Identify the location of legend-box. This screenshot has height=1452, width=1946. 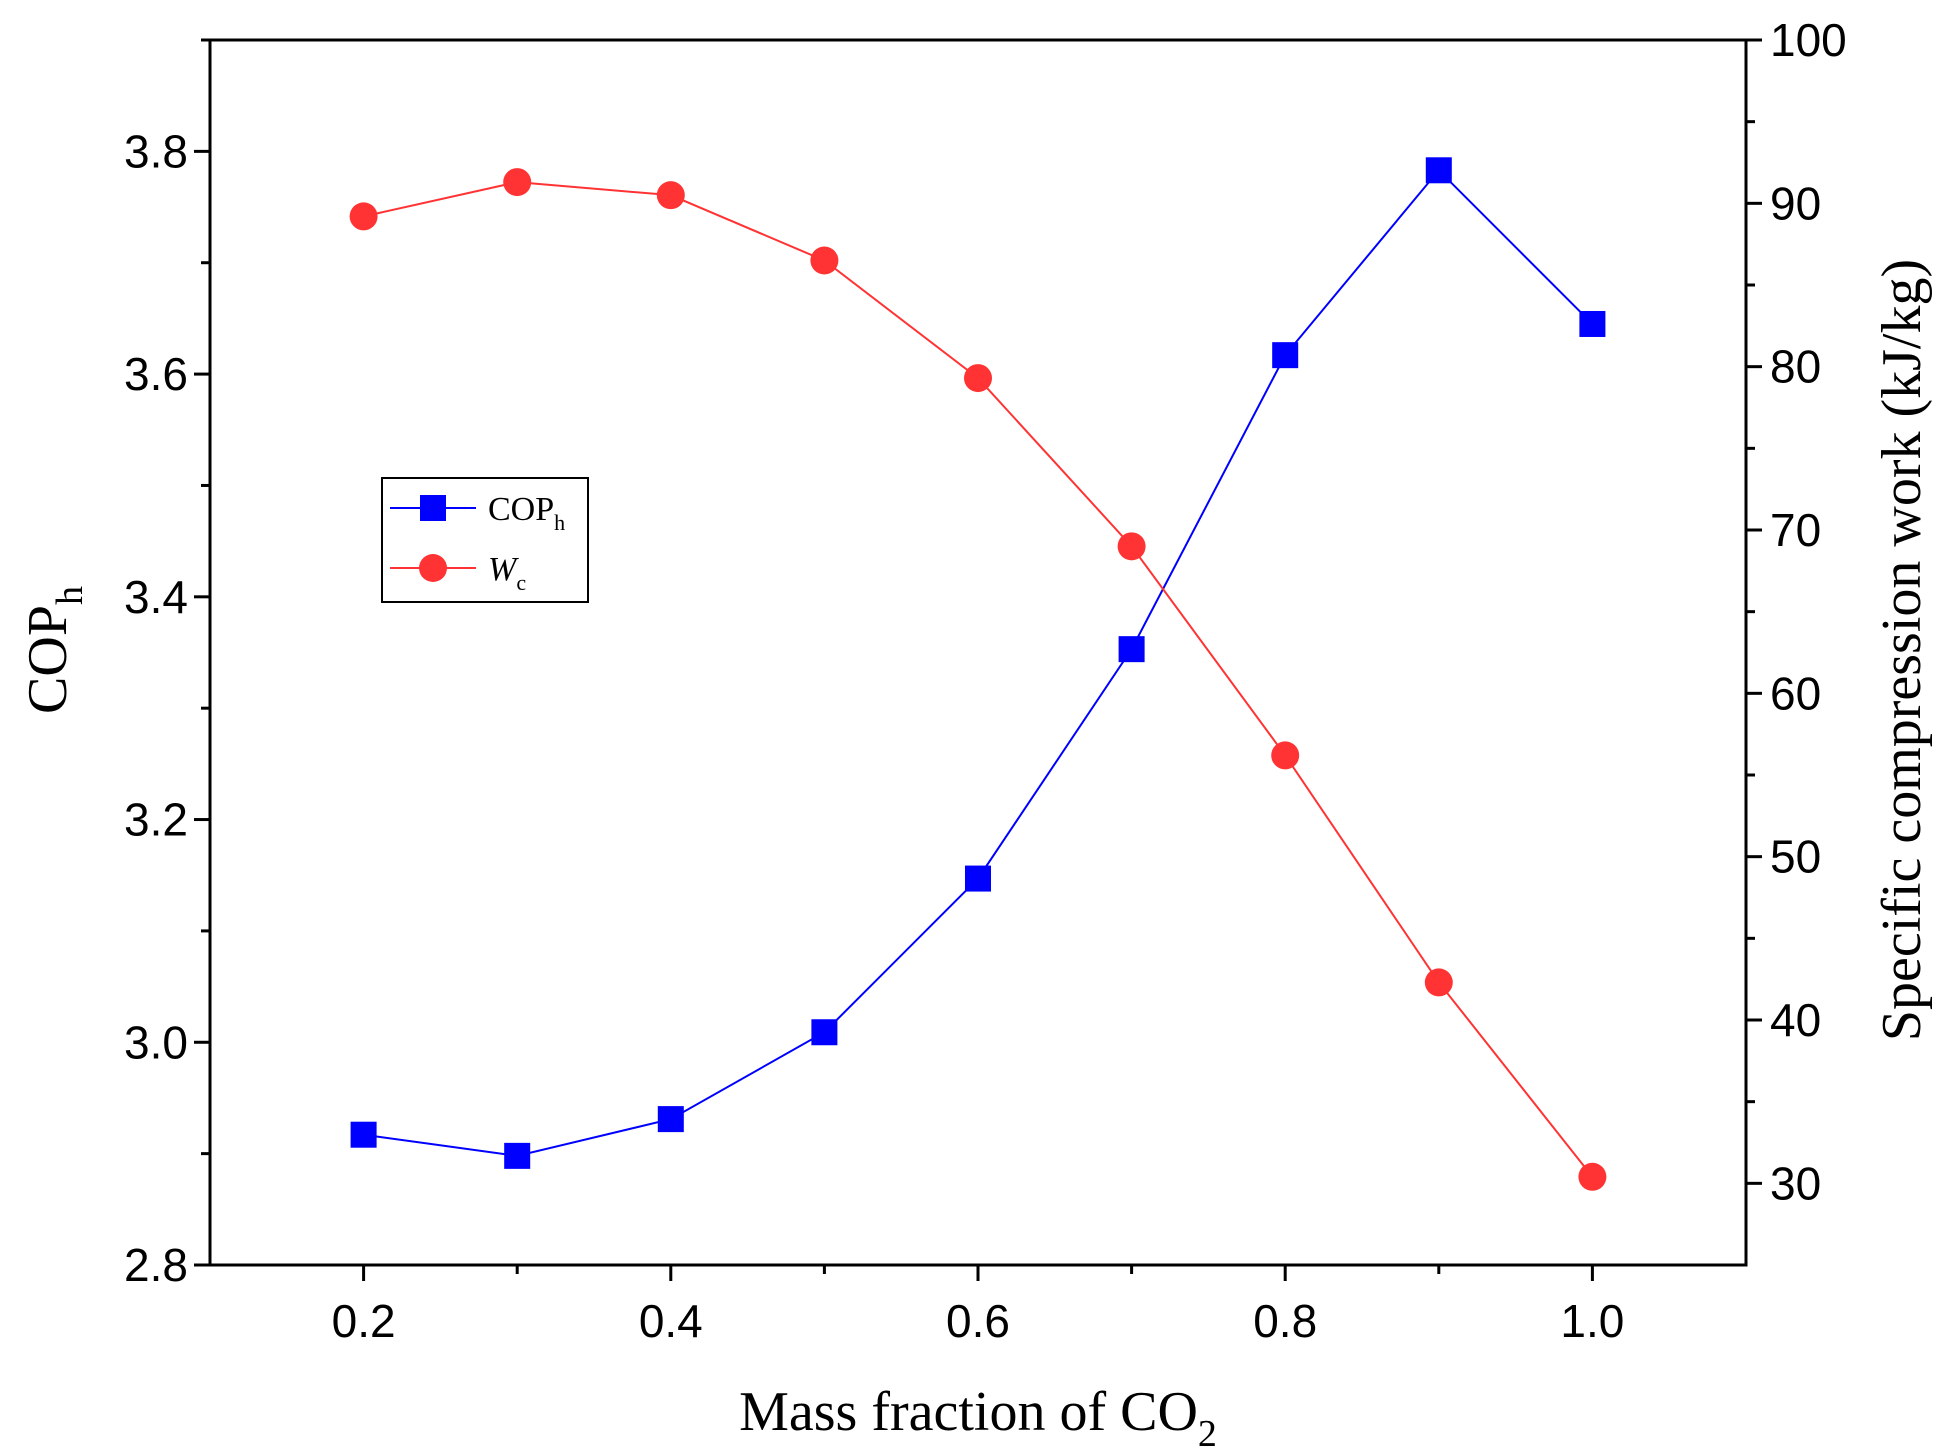
(485, 540).